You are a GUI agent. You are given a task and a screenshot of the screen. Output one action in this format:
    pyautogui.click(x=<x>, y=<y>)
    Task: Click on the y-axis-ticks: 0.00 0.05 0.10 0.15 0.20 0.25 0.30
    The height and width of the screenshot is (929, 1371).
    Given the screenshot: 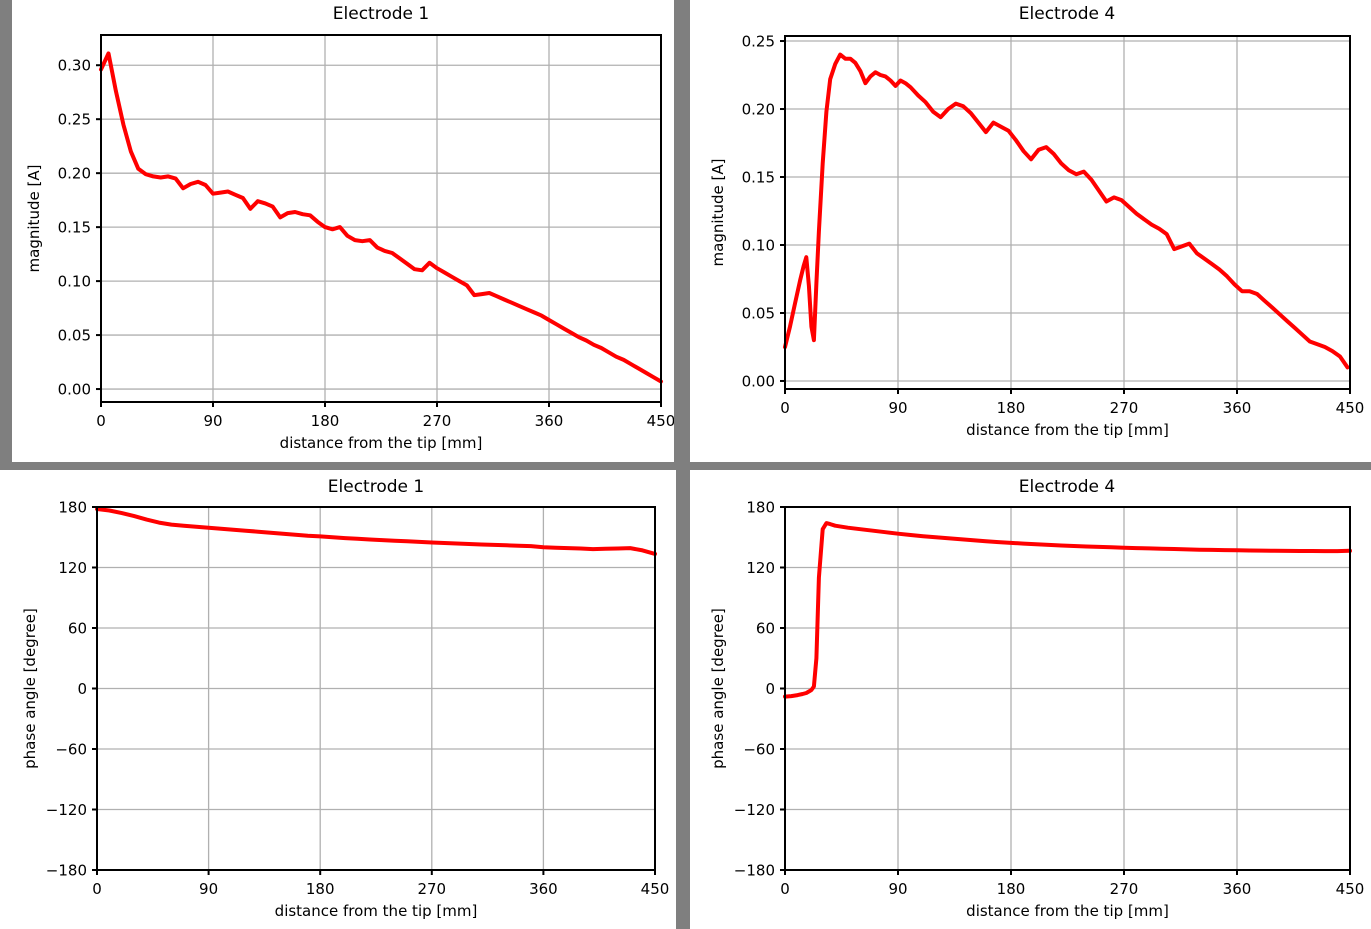 What is the action you would take?
    pyautogui.click(x=79, y=228)
    